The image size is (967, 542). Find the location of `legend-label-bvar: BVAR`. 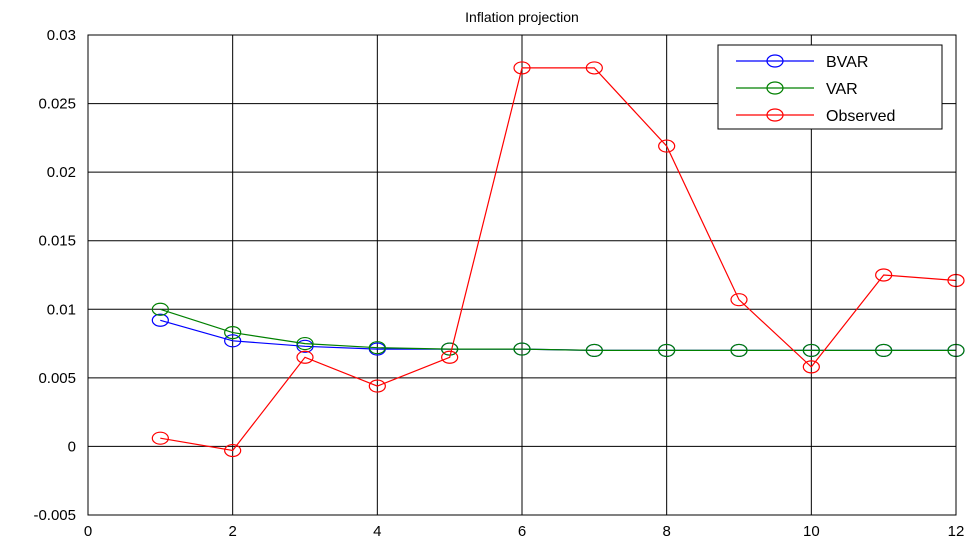

legend-label-bvar: BVAR is located at coordinates (847, 62).